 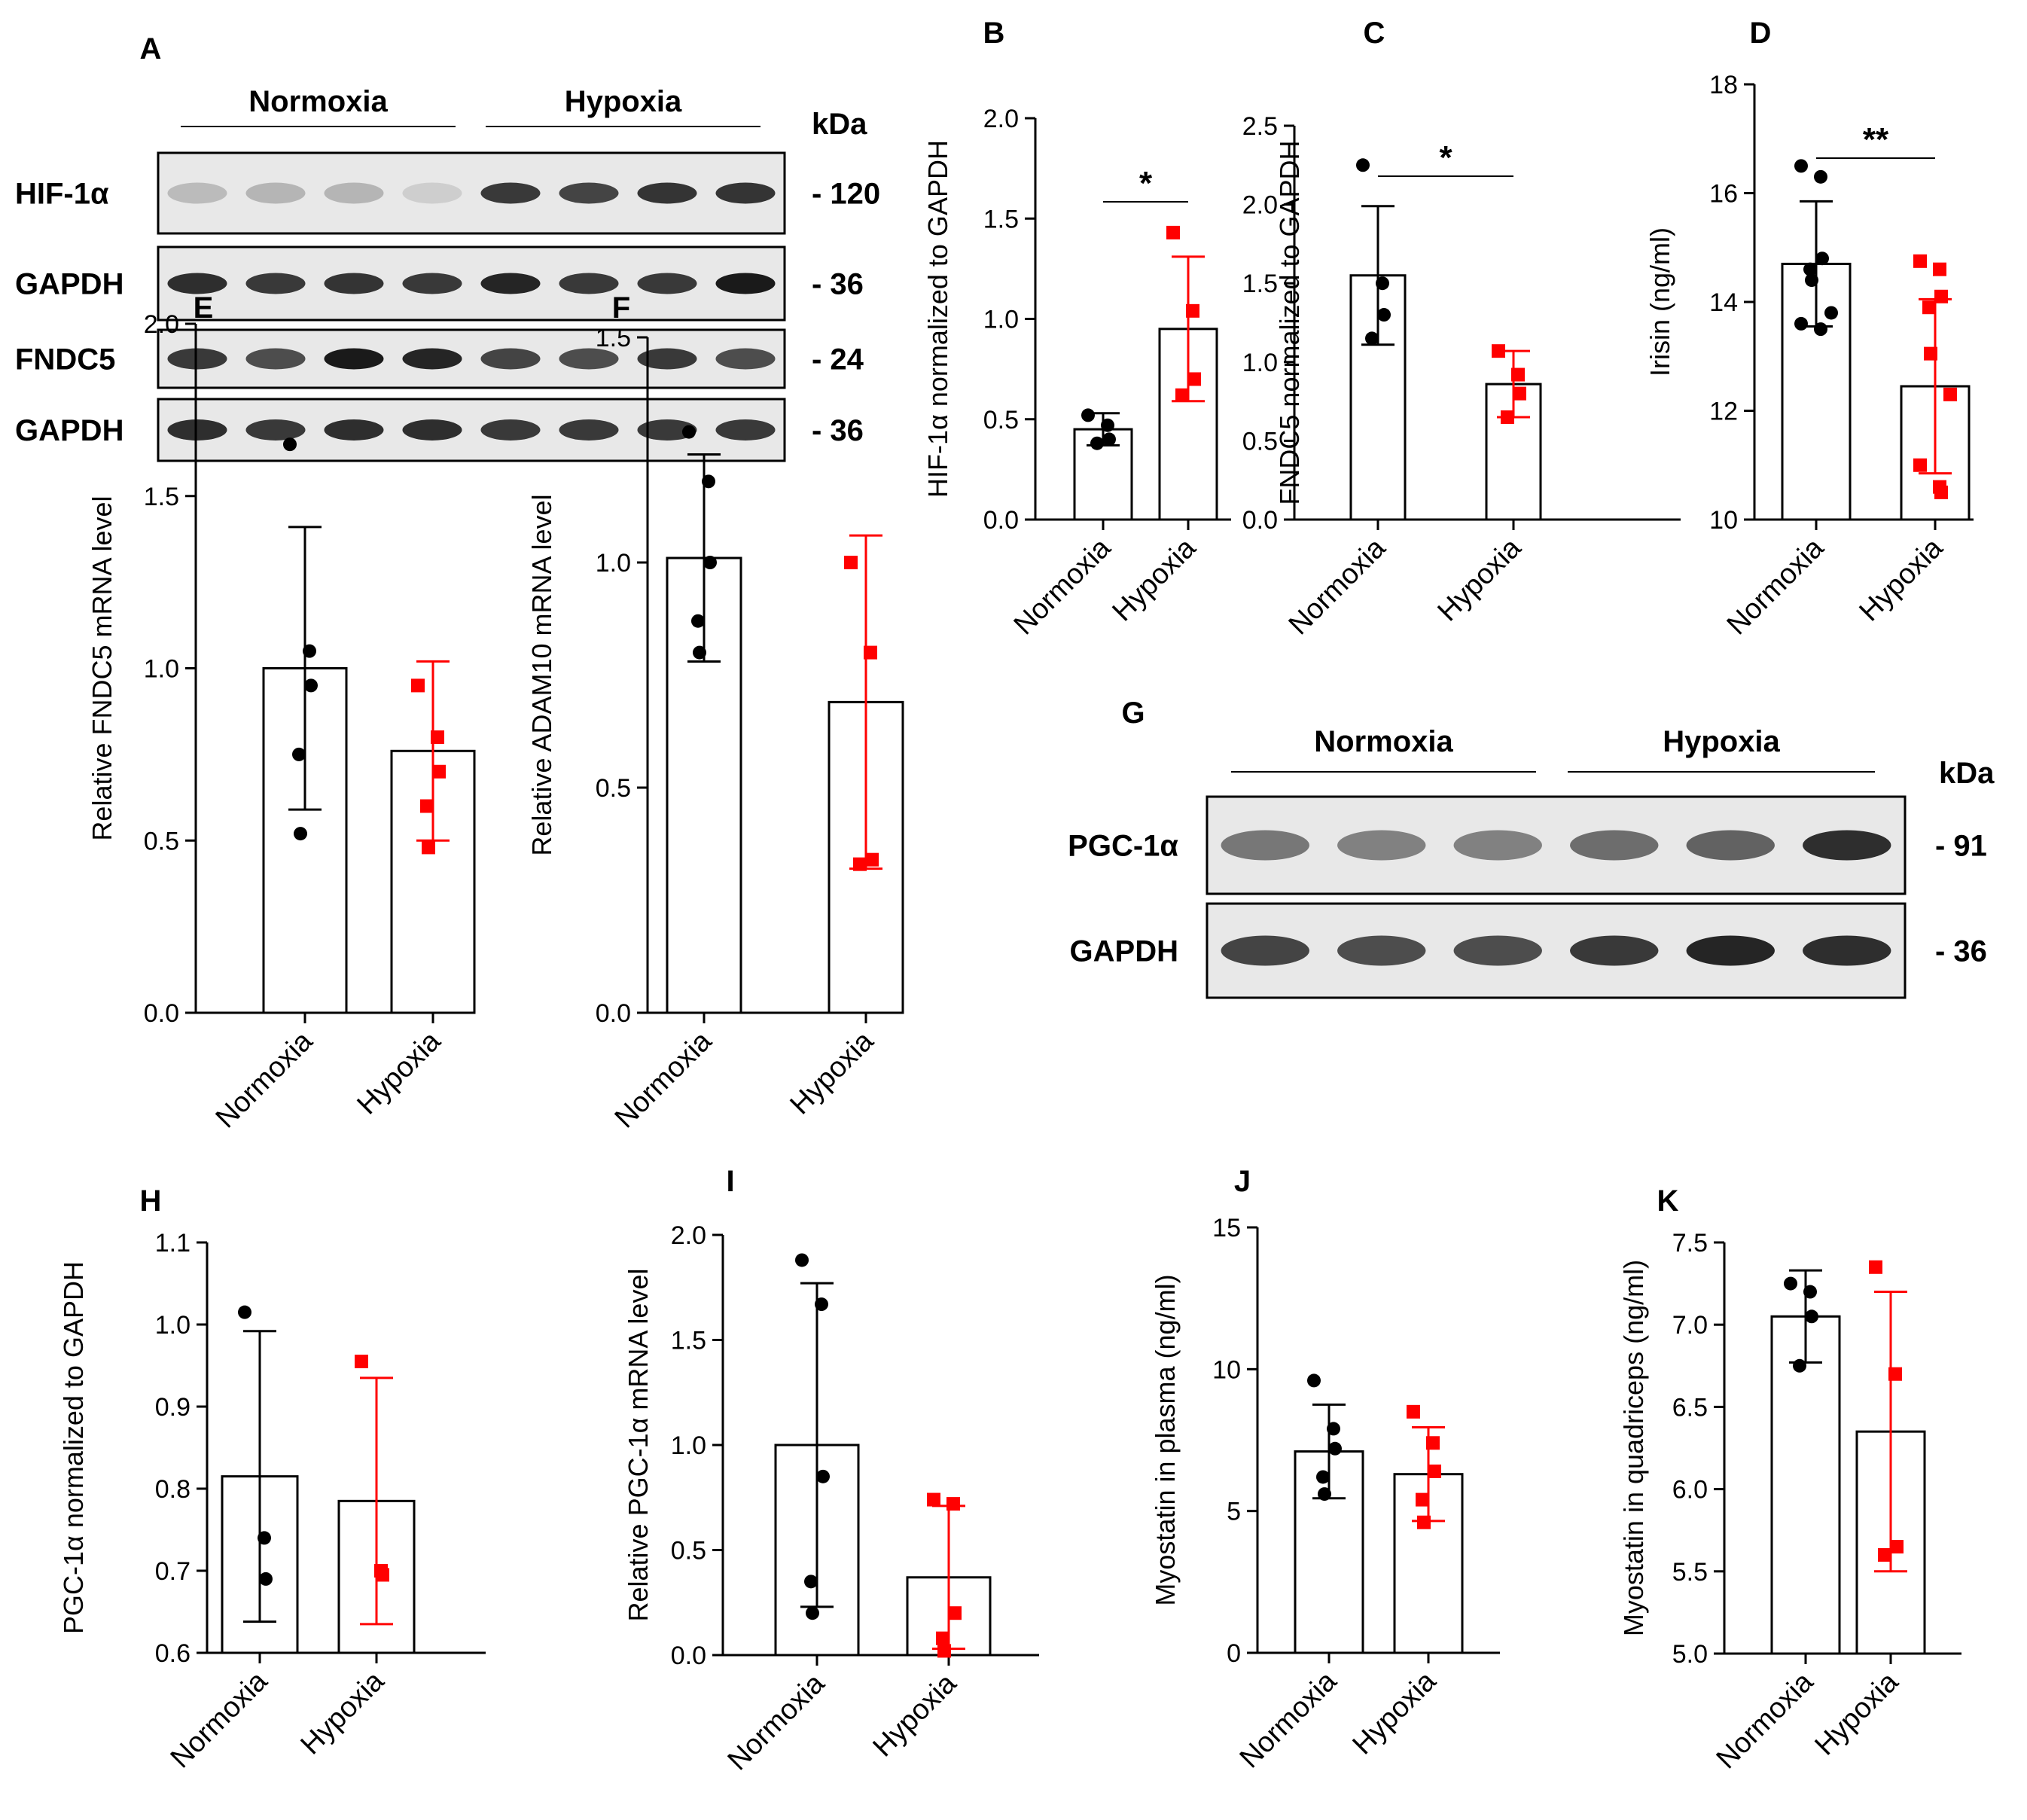 What do you see at coordinates (151, 49) in the screenshot?
I see `panel-letter: A` at bounding box center [151, 49].